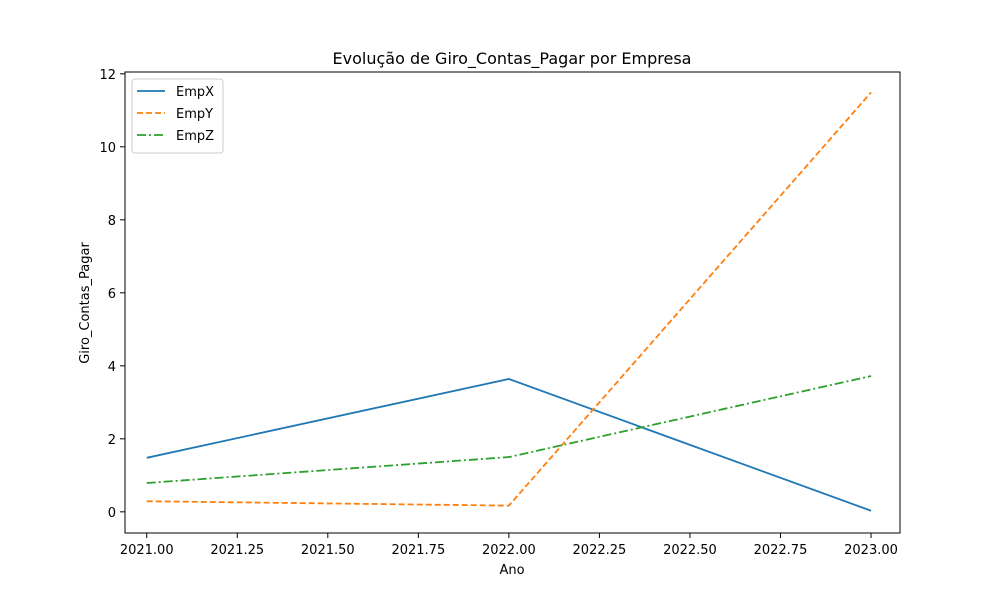 Image resolution: width=1000 pixels, height=600 pixels. I want to click on y-tick-label: 10, so click(107, 148).